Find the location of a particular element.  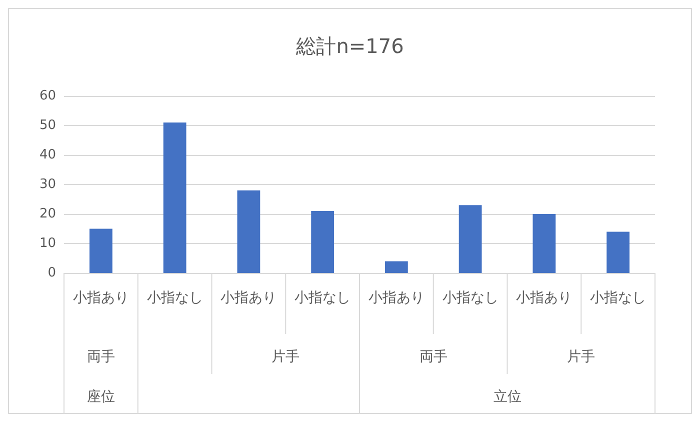

text: 立位 is located at coordinates (507, 397).